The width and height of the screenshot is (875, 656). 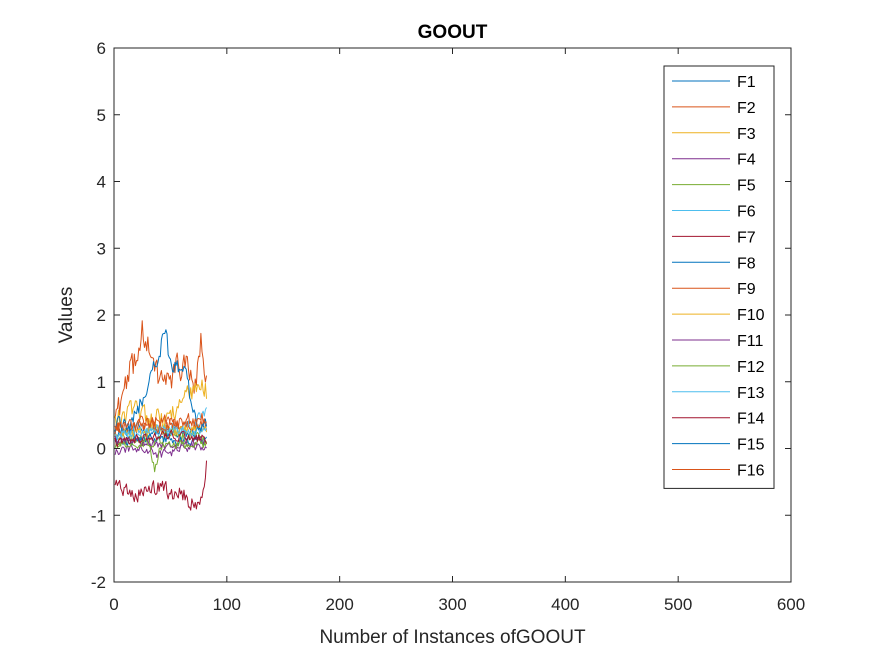 I want to click on legend-label: F14, so click(x=751, y=419).